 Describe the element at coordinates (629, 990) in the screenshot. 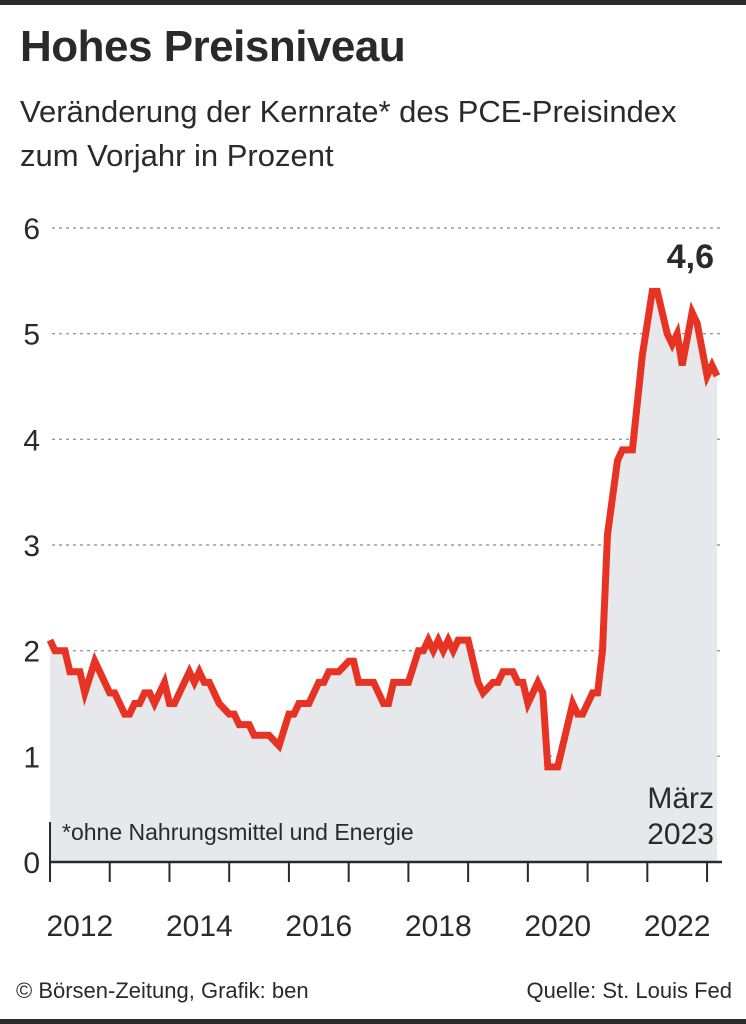

I see `data-source: Quelle: St. Louis Fed` at that location.